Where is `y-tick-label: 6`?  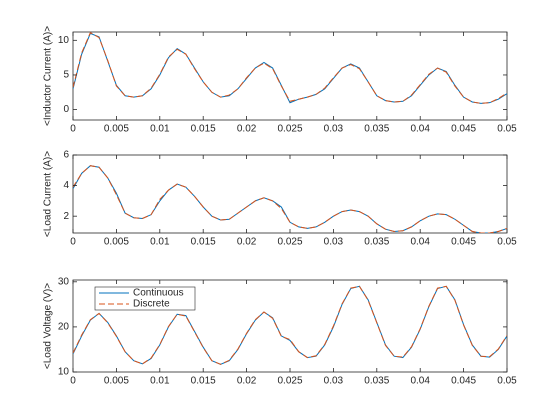 y-tick-label: 6 is located at coordinates (66, 155).